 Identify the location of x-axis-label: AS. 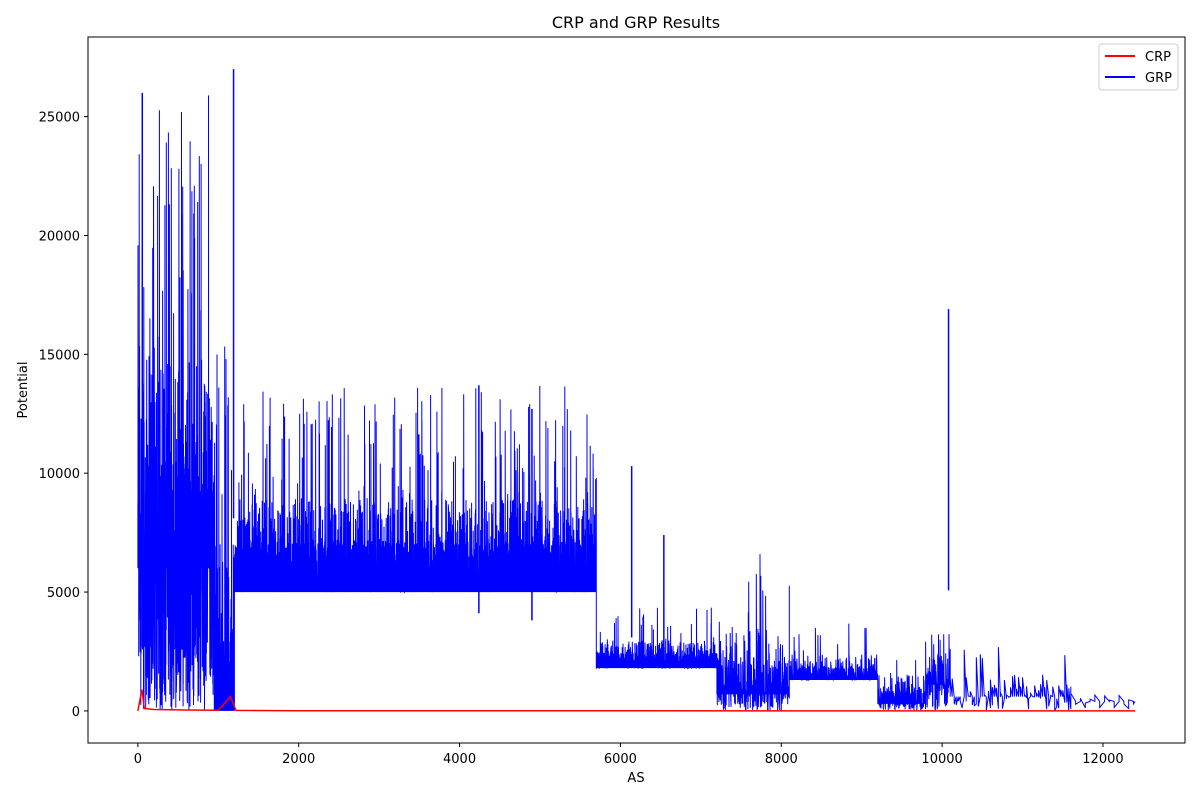
(635, 778).